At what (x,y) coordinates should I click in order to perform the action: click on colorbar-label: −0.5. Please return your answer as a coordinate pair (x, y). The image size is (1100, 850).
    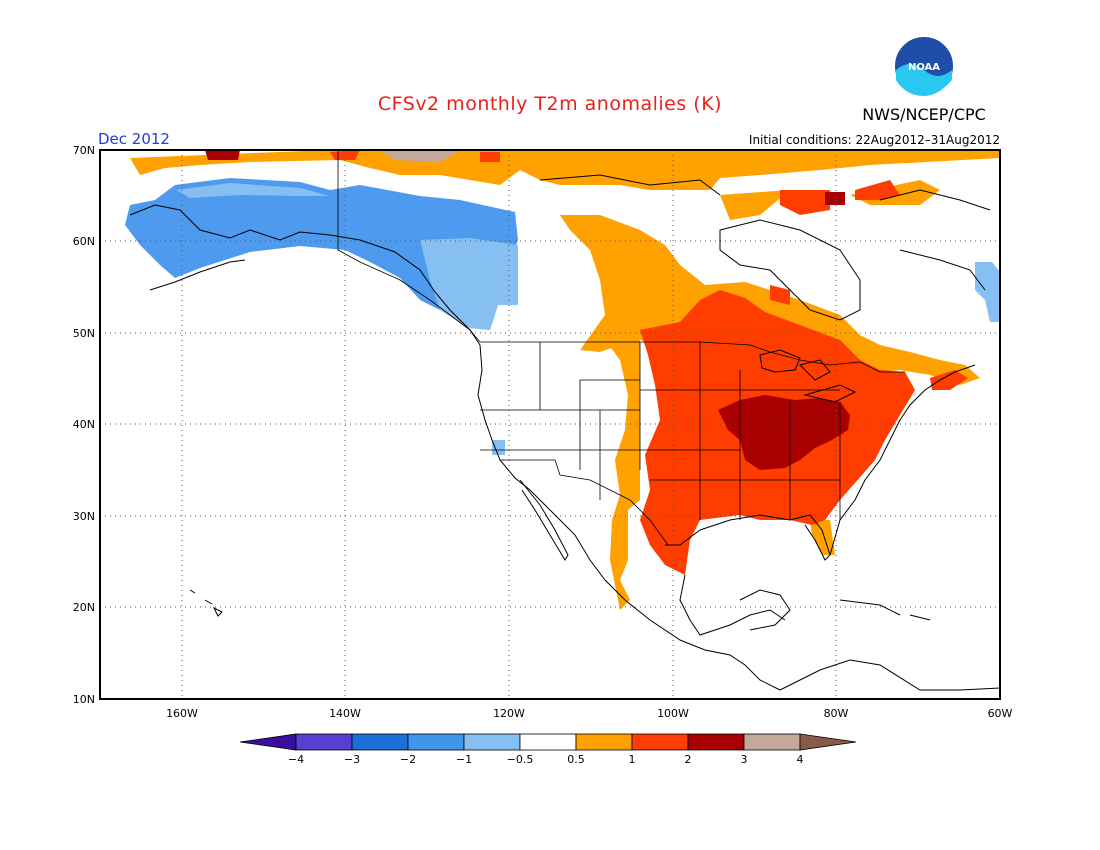
    Looking at the image, I should click on (520, 759).